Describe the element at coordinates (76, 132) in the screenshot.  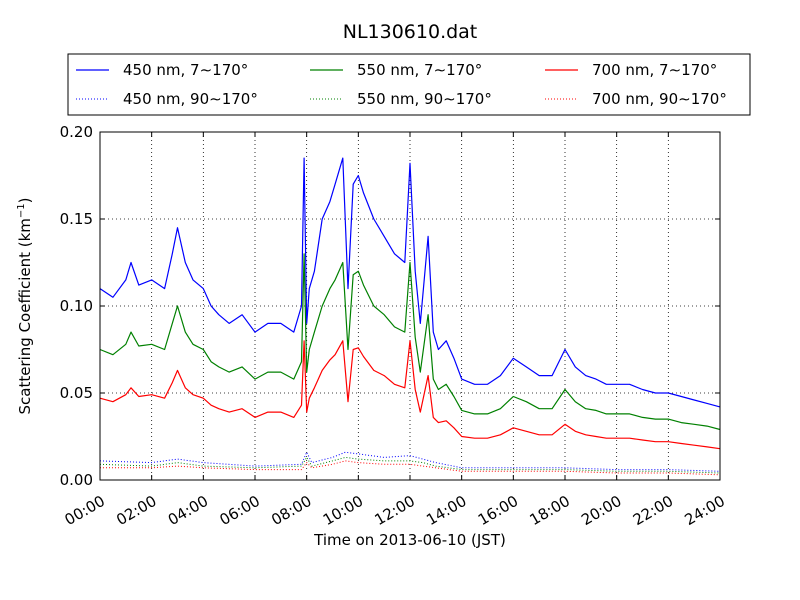
I see `y-tick-label: 0.20` at that location.